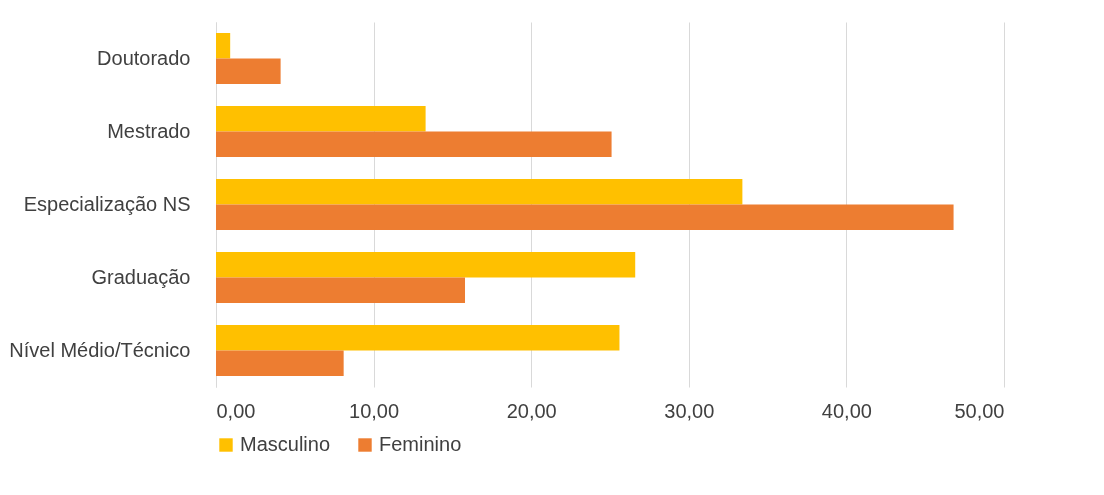 Image resolution: width=1104 pixels, height=495 pixels. Describe the element at coordinates (979, 410) in the screenshot. I see `x-tick-label: 50,00` at that location.